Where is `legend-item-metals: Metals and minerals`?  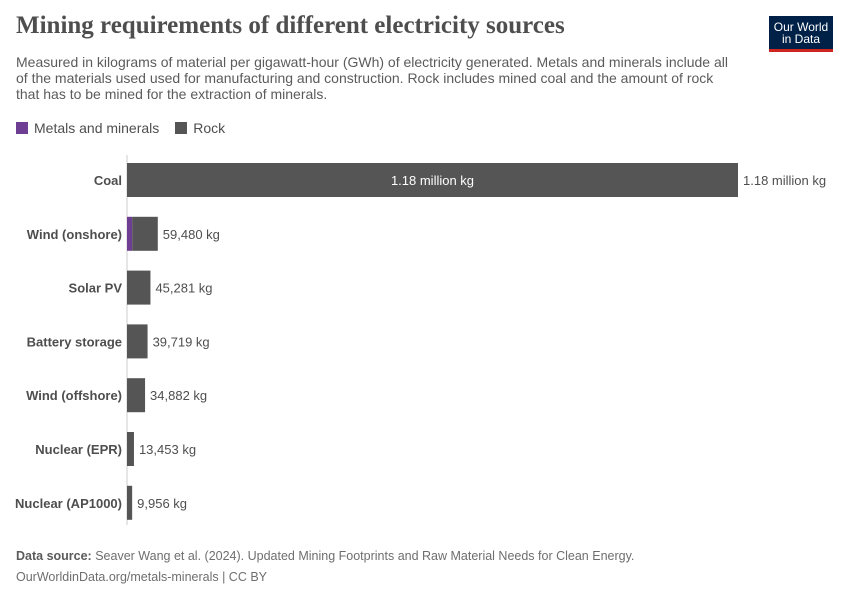 legend-item-metals: Metals and minerals is located at coordinates (87, 128).